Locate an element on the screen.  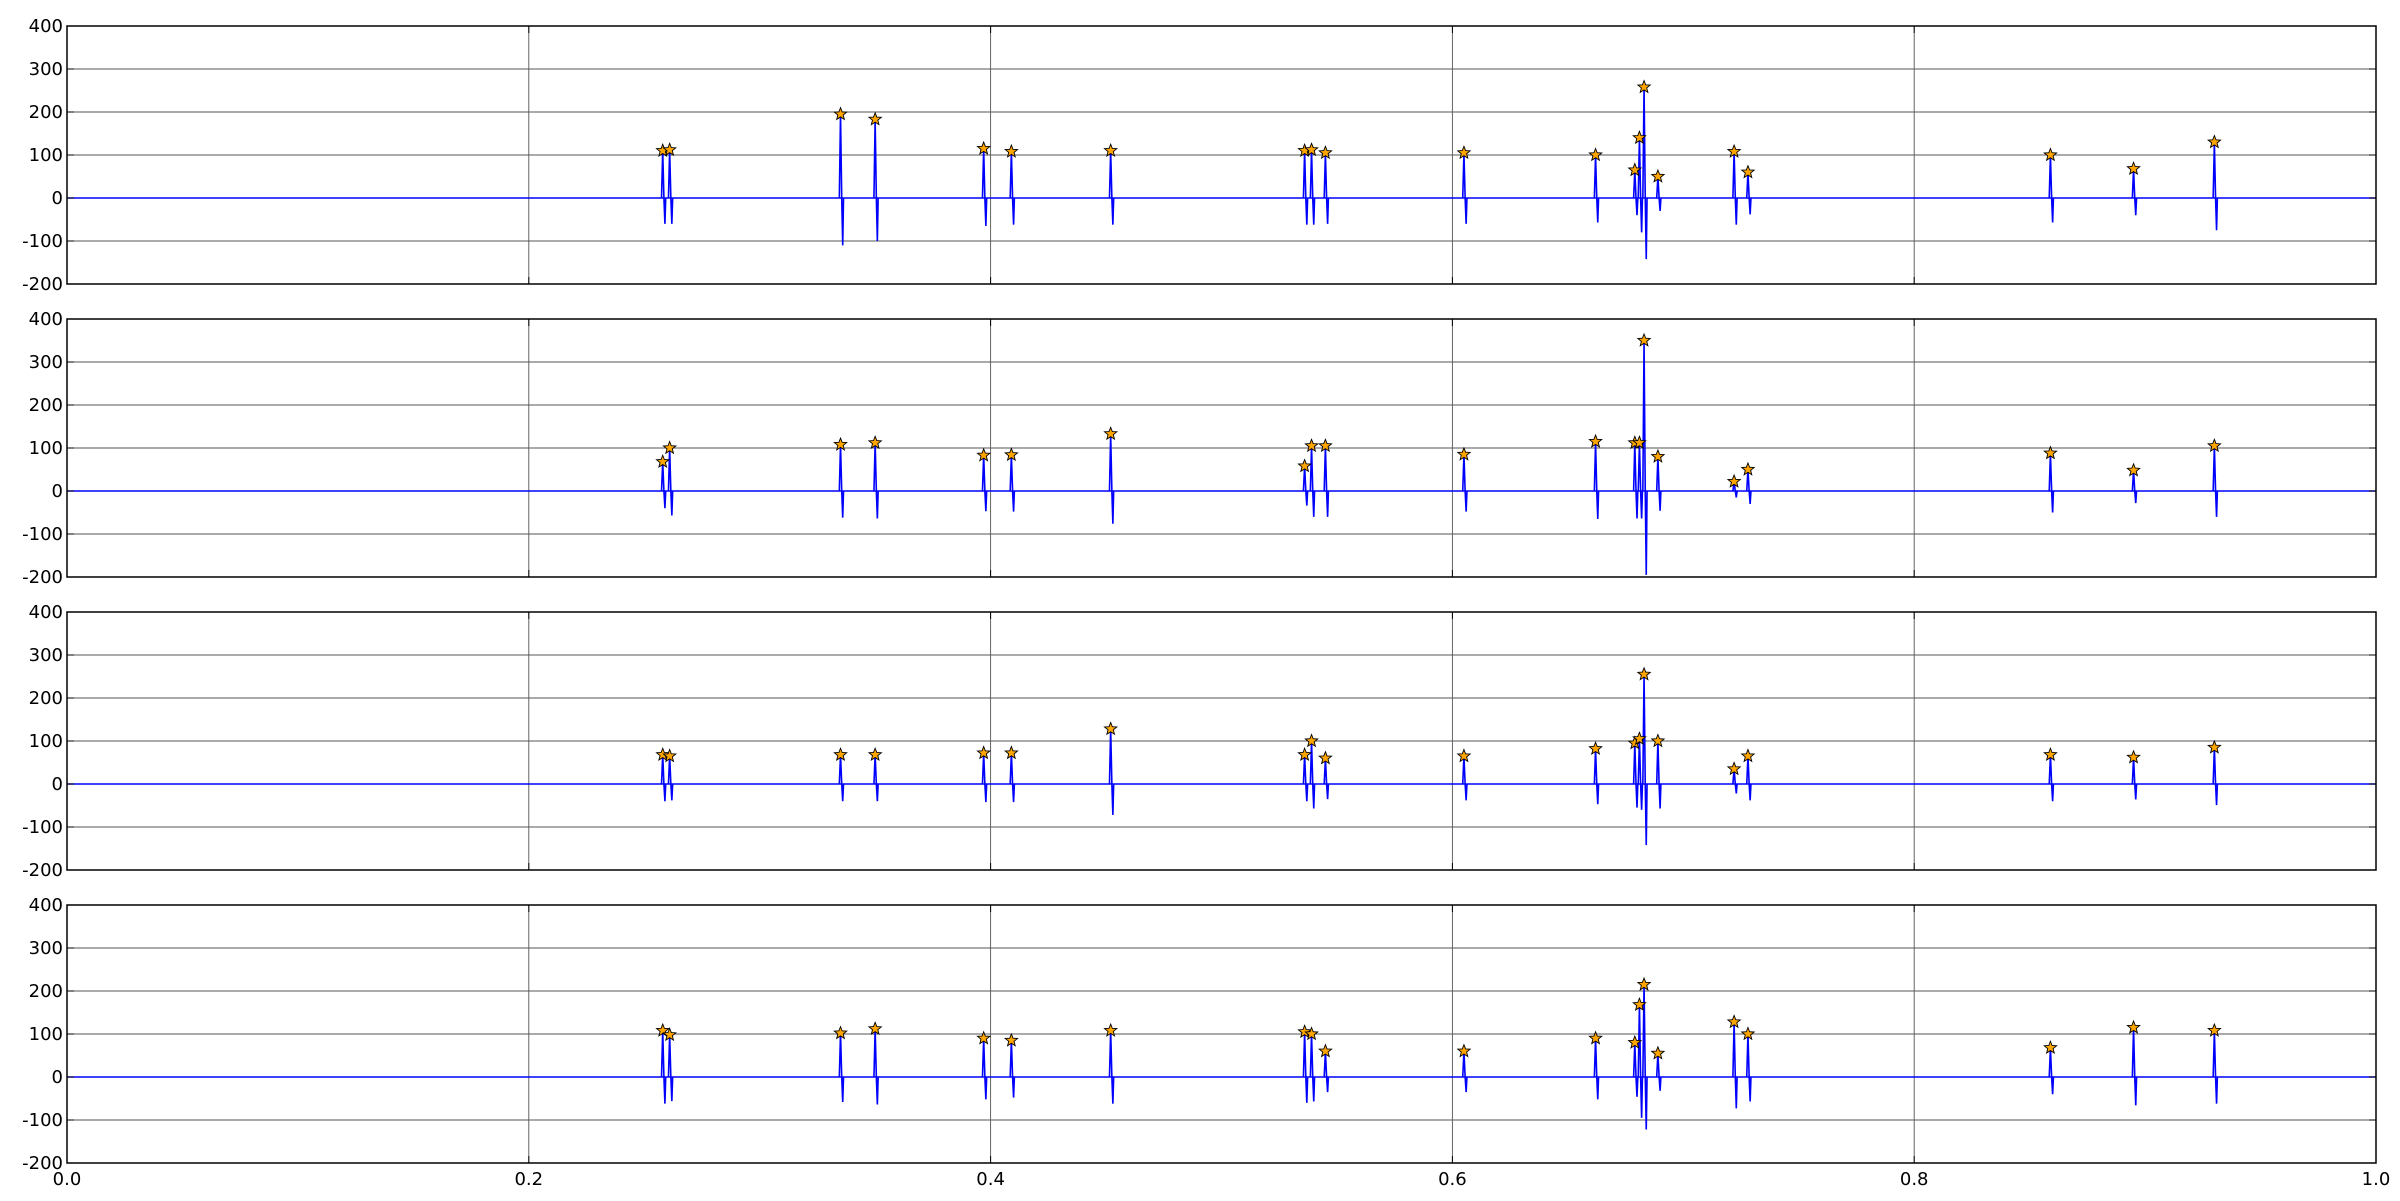
y-tick-label: 200 is located at coordinates (46, 112).